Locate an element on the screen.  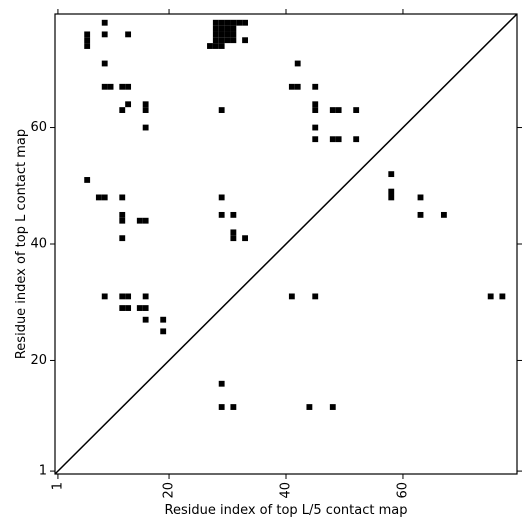
y-tick-label: 40 is located at coordinates (38, 244).